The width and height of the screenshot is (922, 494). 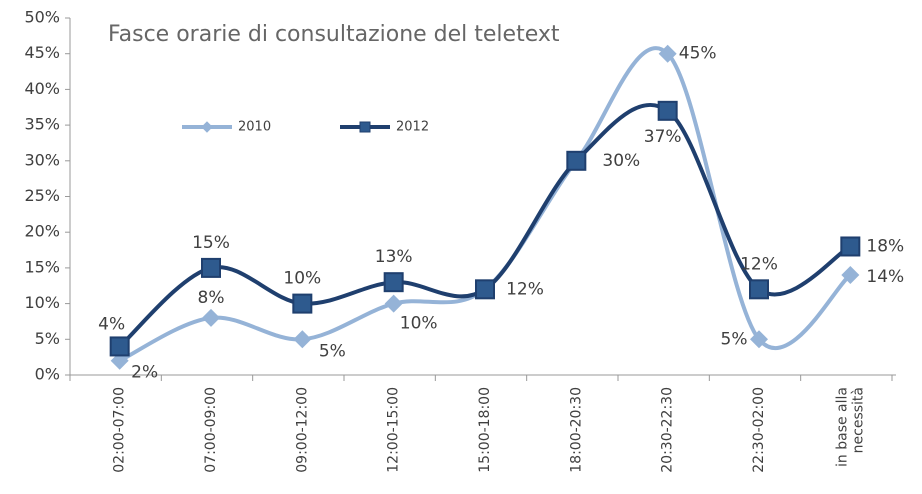 I want to click on legend-label: 2010, so click(x=254, y=127).